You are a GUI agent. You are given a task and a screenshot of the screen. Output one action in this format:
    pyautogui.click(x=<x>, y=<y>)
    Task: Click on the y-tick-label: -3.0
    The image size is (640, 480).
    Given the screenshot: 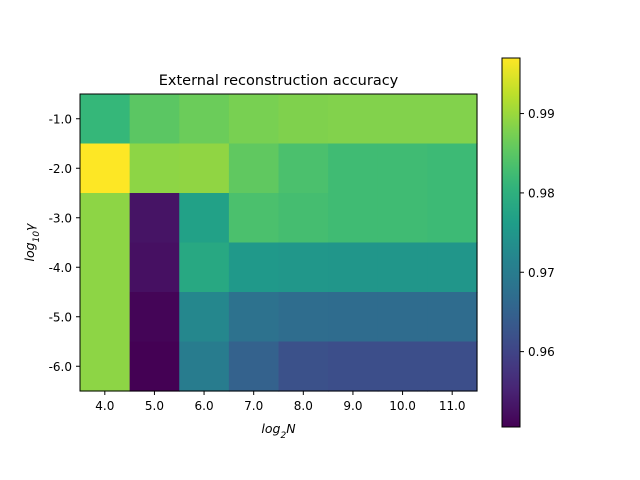 What is the action you would take?
    pyautogui.click(x=60, y=218)
    